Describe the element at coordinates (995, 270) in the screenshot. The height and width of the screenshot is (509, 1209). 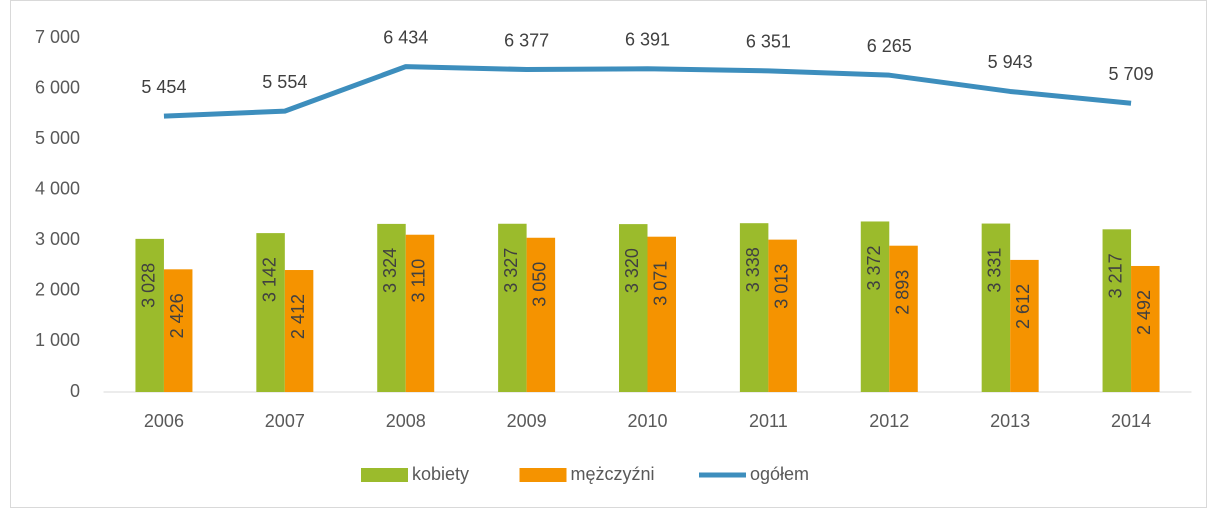
I see `bar-value-label: 3 331` at that location.